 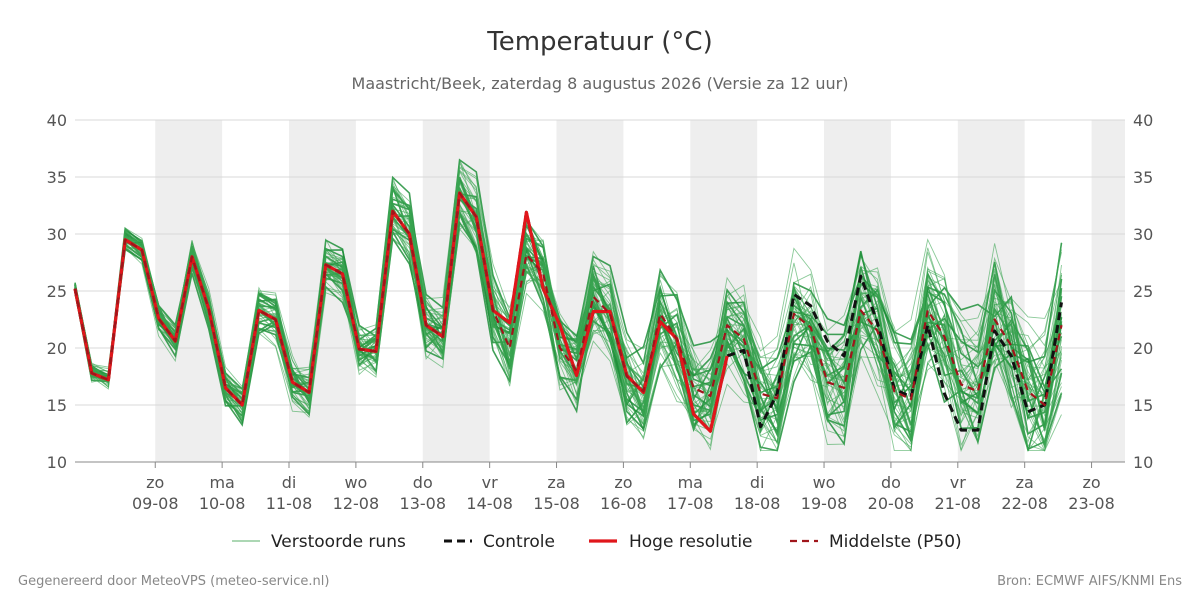 I want to click on legend-label-highres: Hoge resolutie, so click(x=691, y=542).